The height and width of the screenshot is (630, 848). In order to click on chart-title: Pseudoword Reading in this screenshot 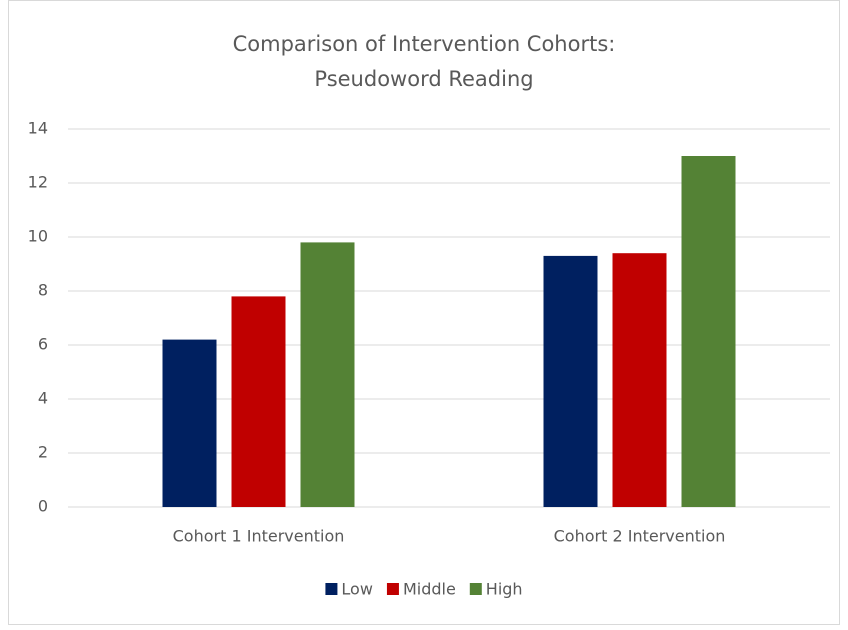, I will do `click(423, 79)`.